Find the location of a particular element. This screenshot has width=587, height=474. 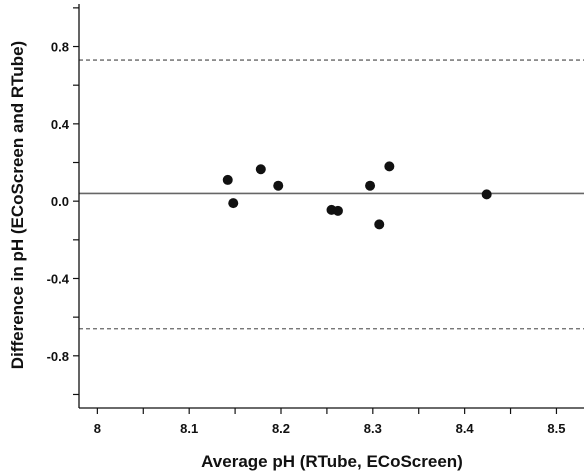

y-tick-label: 0.0 is located at coordinates (60, 201).